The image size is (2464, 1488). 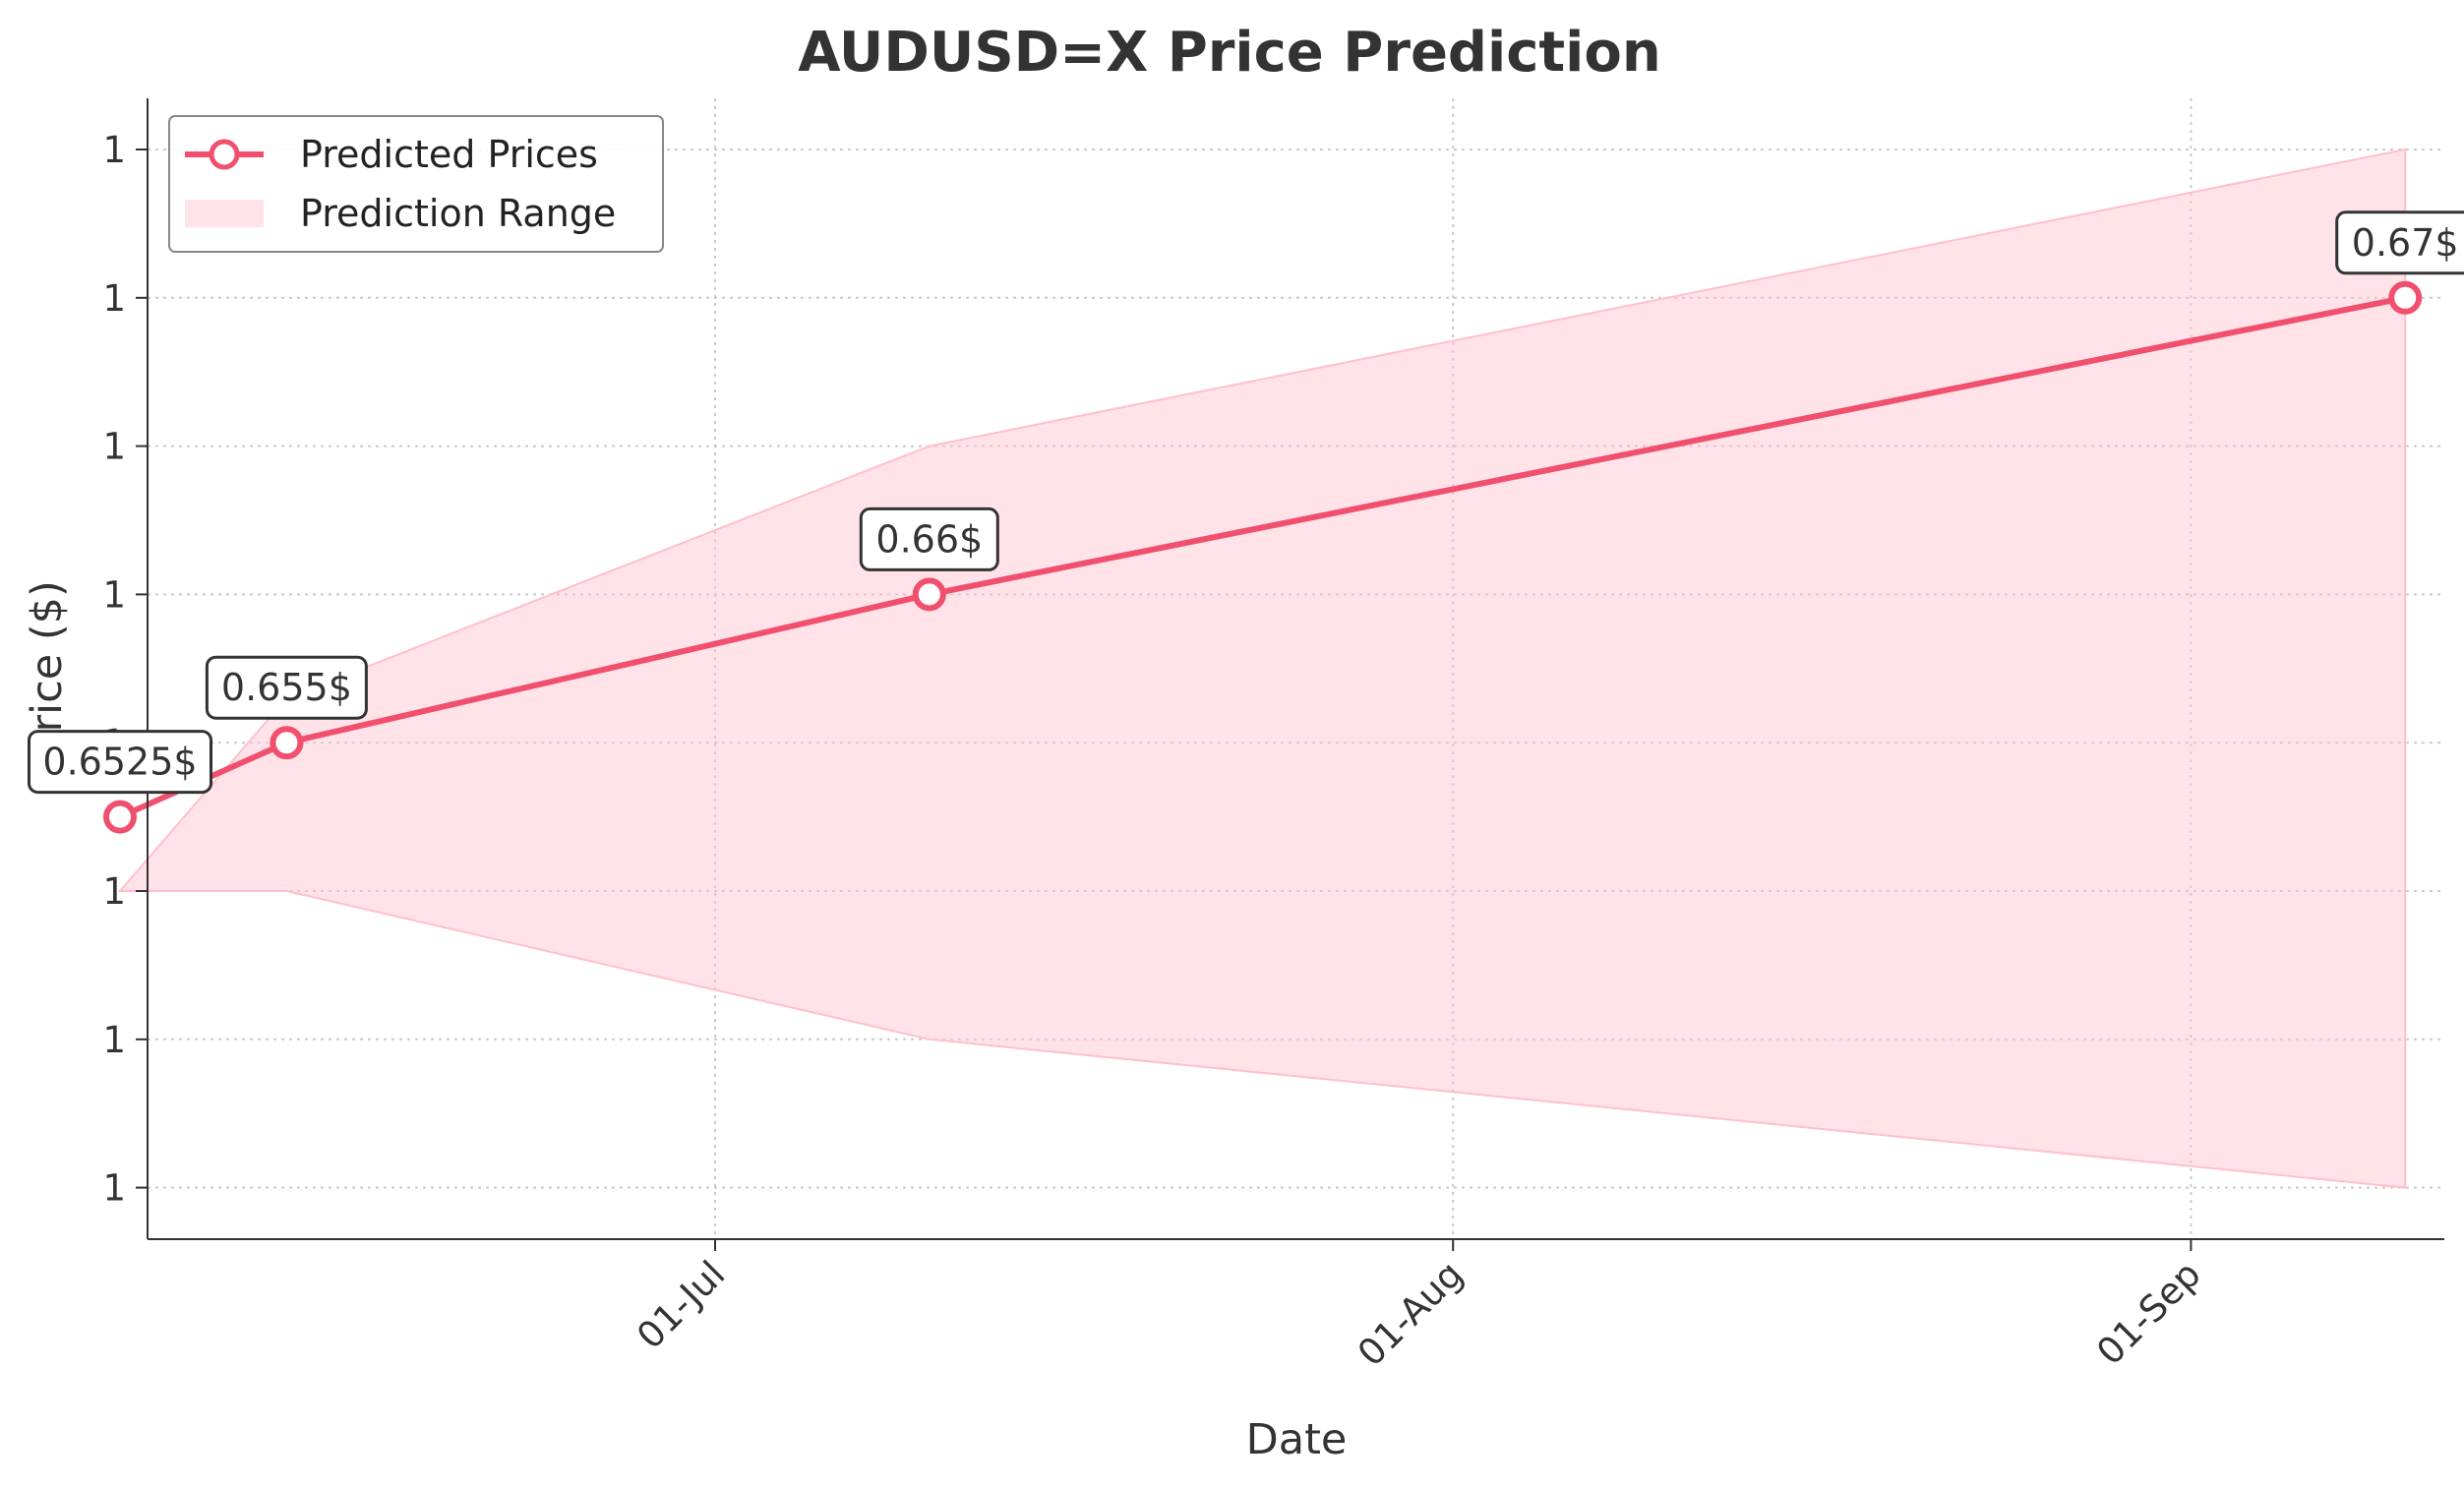 I want to click on legend-label-range: Prediction Range, so click(x=458, y=213).